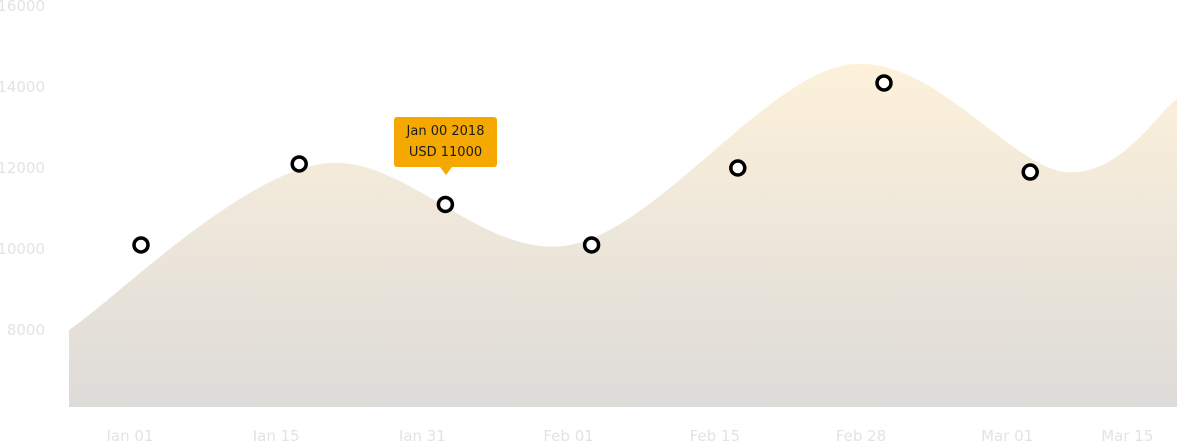 The width and height of the screenshot is (1177, 441). Describe the element at coordinates (22, 249) in the screenshot. I see `y-tick-label: 10000` at that location.